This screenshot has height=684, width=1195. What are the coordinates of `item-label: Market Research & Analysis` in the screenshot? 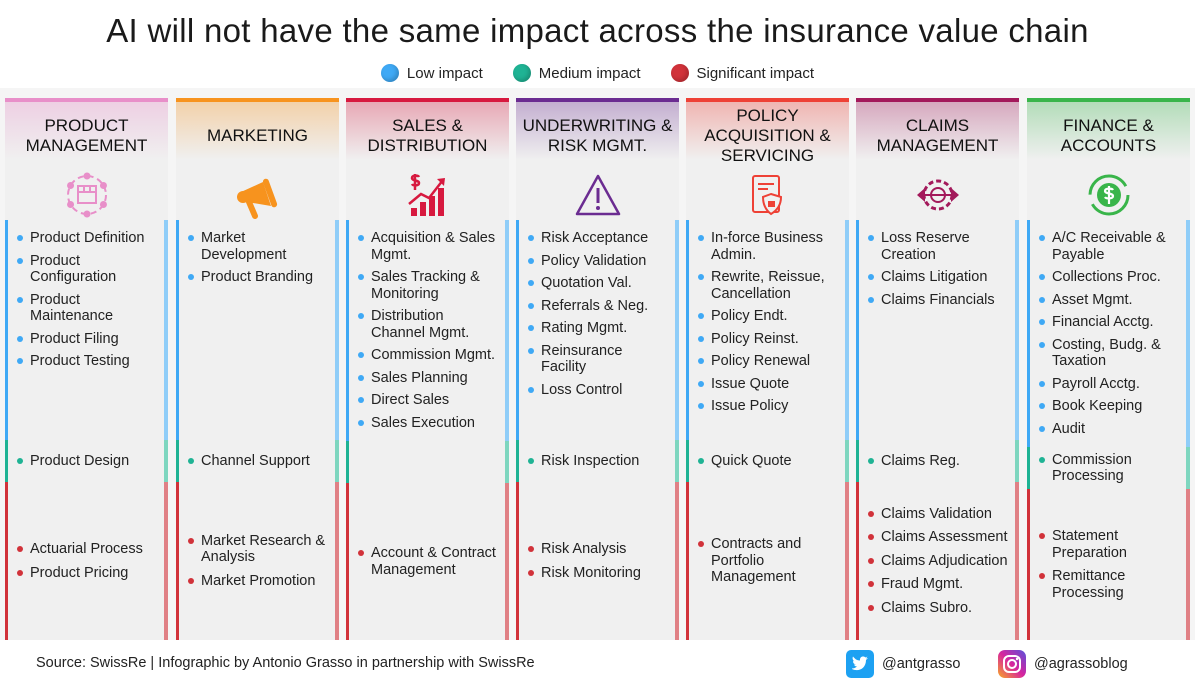 It's located at (263, 549).